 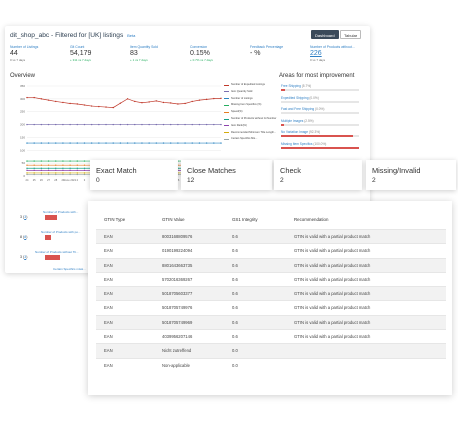 I want to click on table-row: EAN Nicht zutreffend 0.0, so click(x=271, y=350).